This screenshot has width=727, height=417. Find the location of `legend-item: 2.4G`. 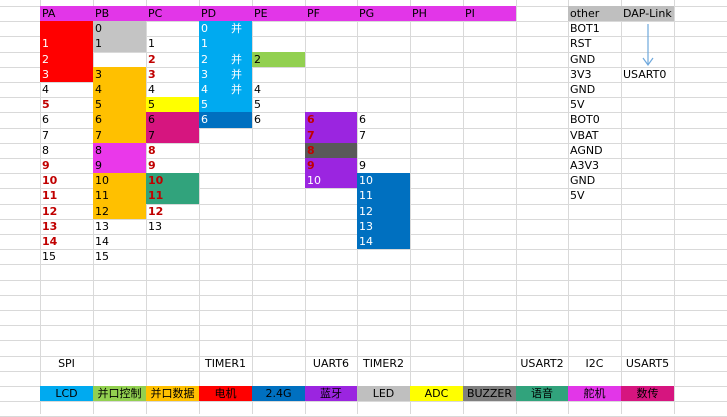

legend-item: 2.4G is located at coordinates (278, 394).